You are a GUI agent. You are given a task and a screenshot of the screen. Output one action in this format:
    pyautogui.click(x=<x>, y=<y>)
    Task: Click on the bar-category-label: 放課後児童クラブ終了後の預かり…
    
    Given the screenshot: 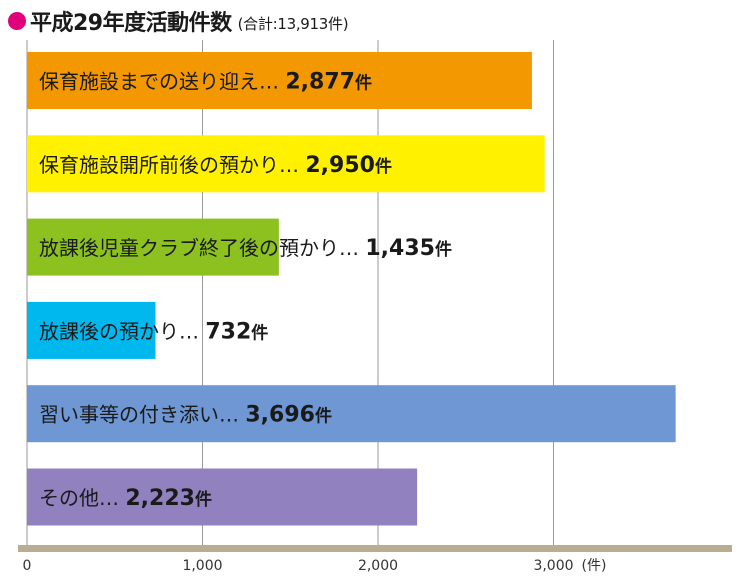 What is the action you would take?
    pyautogui.click(x=202, y=248)
    